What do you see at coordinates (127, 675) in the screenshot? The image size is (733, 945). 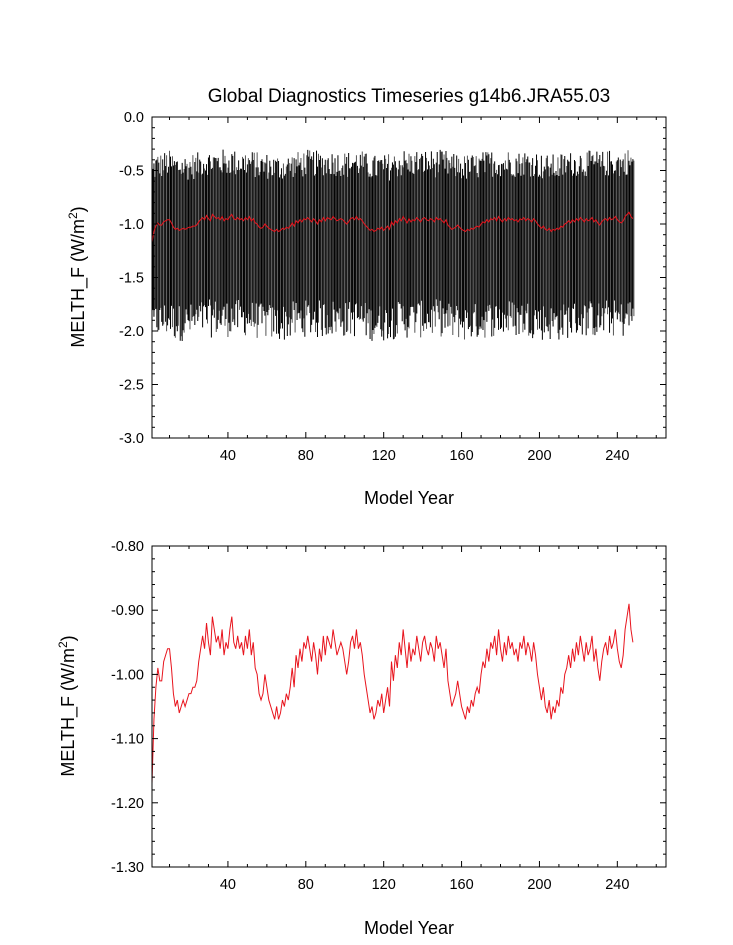 I see `y-tick-label: -1.00` at bounding box center [127, 675].